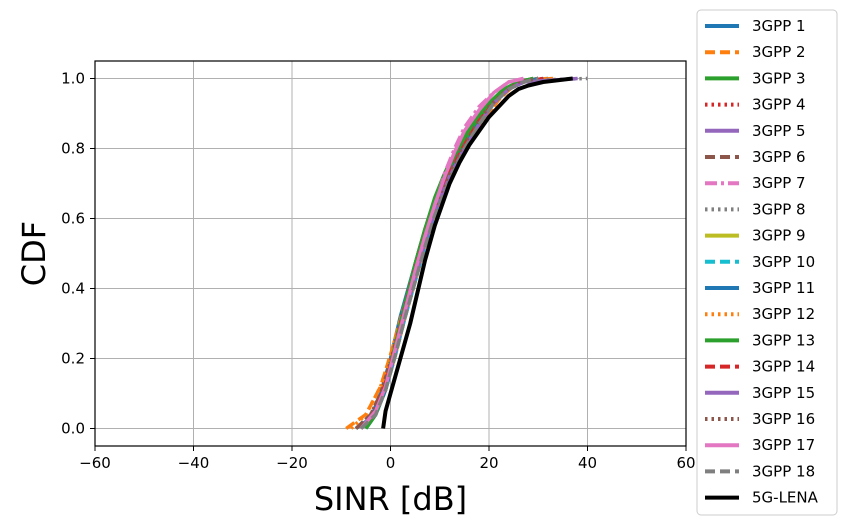  What do you see at coordinates (783, 471) in the screenshot?
I see `legend-label: 3GPP 18` at bounding box center [783, 471].